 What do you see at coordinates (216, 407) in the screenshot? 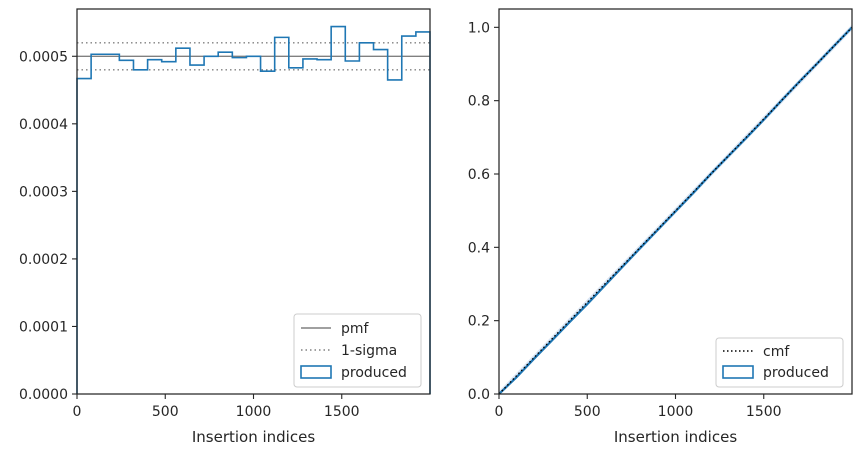
I see `histogram-x-ticks: 0 500 1000 1500` at bounding box center [216, 407].